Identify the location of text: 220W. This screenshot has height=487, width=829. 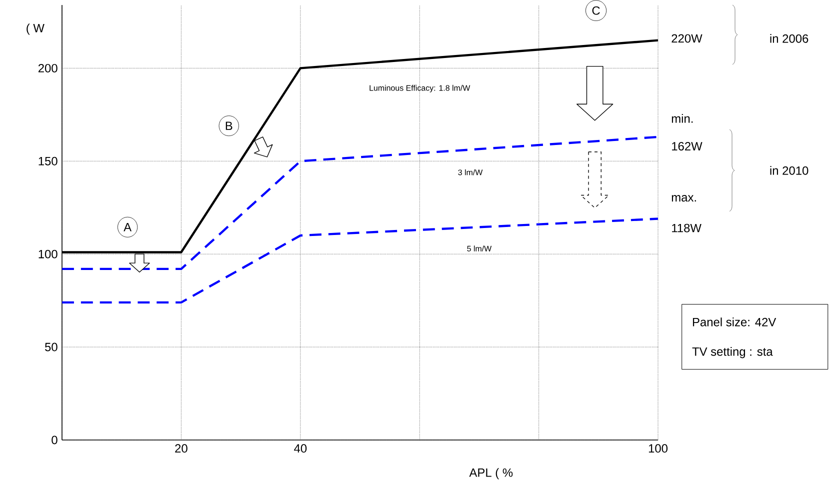
(687, 38).